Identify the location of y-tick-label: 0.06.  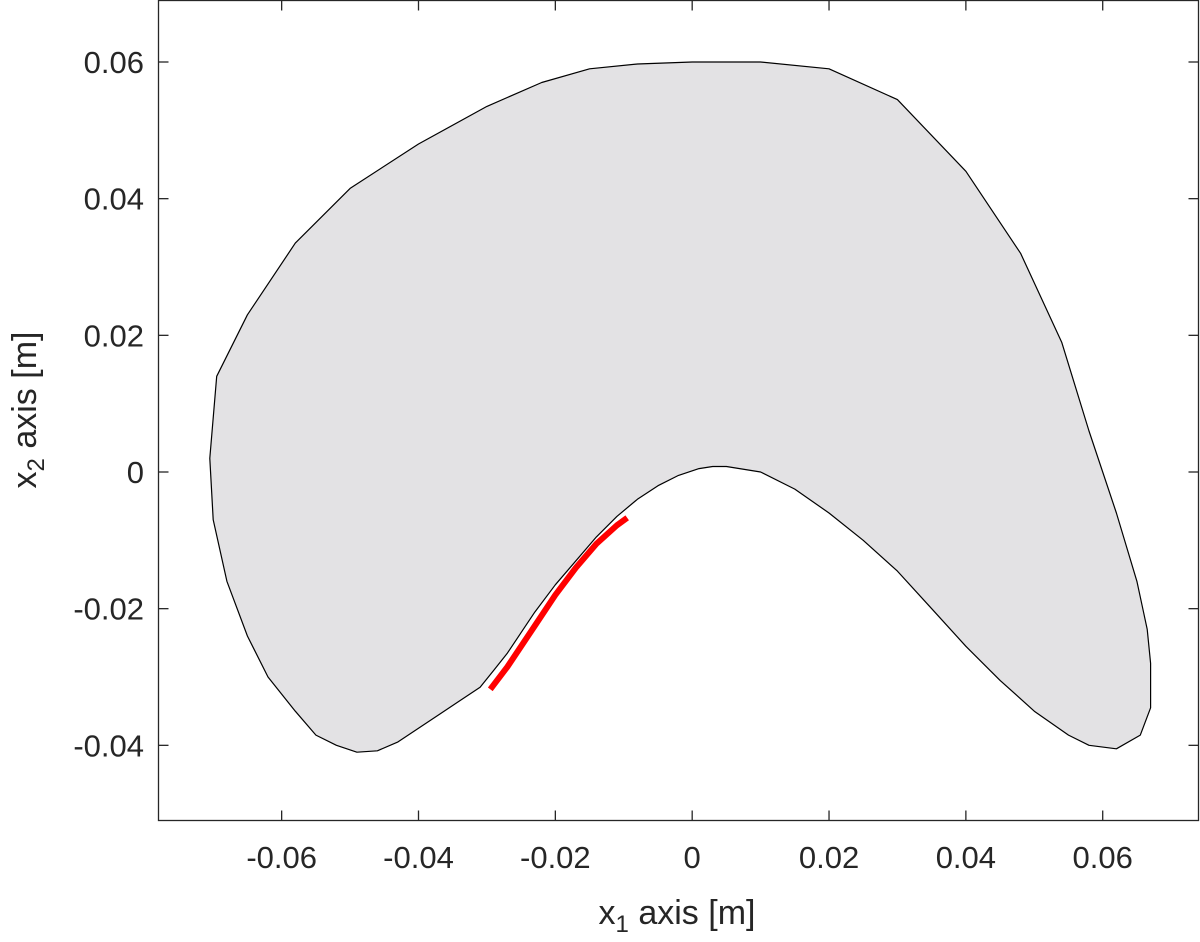
(114, 62).